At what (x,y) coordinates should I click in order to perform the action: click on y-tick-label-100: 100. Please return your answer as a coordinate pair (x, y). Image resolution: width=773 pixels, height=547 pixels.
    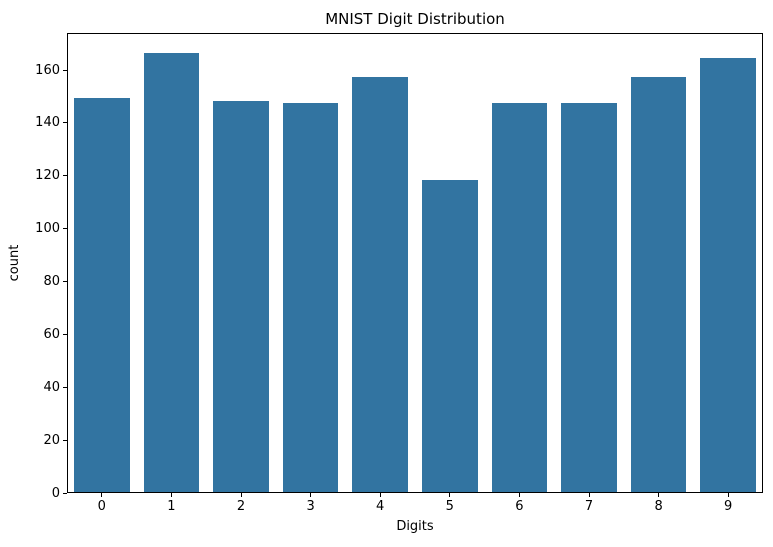
    Looking at the image, I should click on (47, 229).